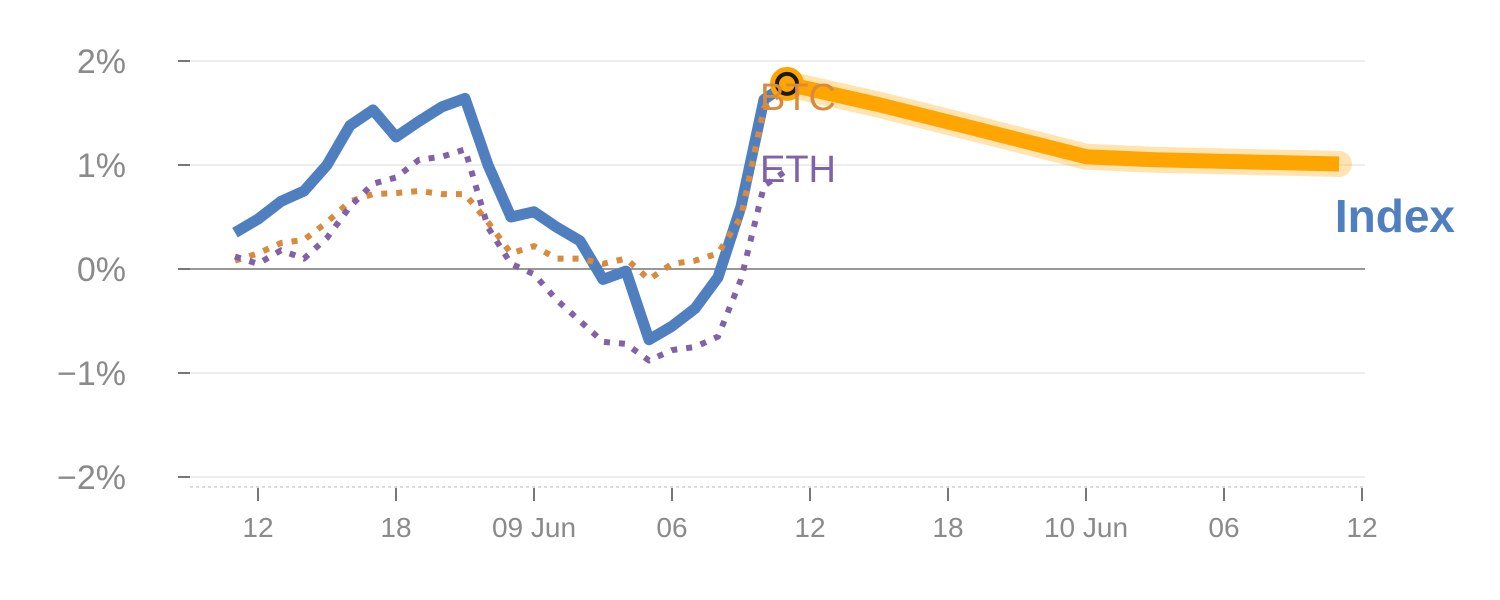  I want to click on series-eth-line, so click(511, 255).